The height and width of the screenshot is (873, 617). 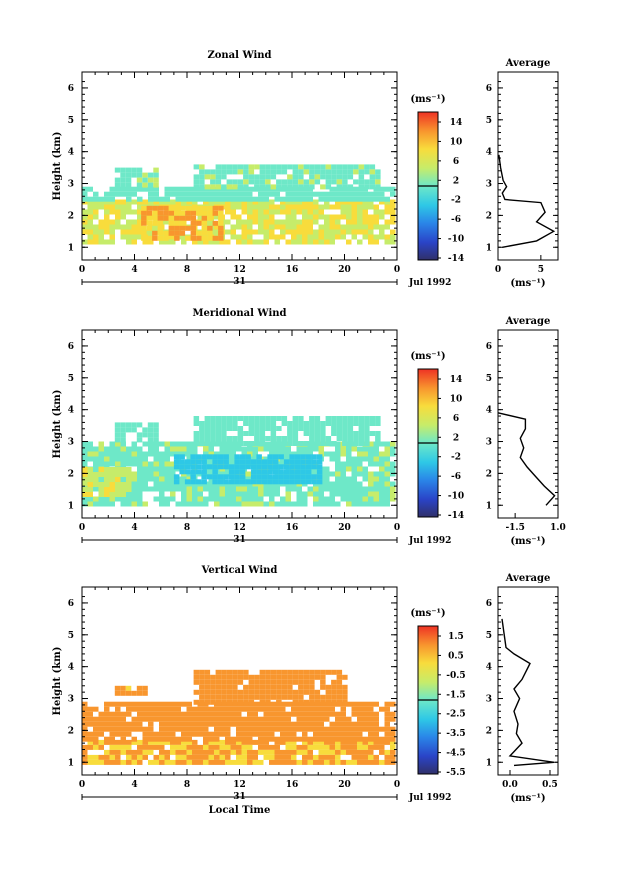 What do you see at coordinates (397, 528) in the screenshot?
I see `x-tick-label: 0` at bounding box center [397, 528].